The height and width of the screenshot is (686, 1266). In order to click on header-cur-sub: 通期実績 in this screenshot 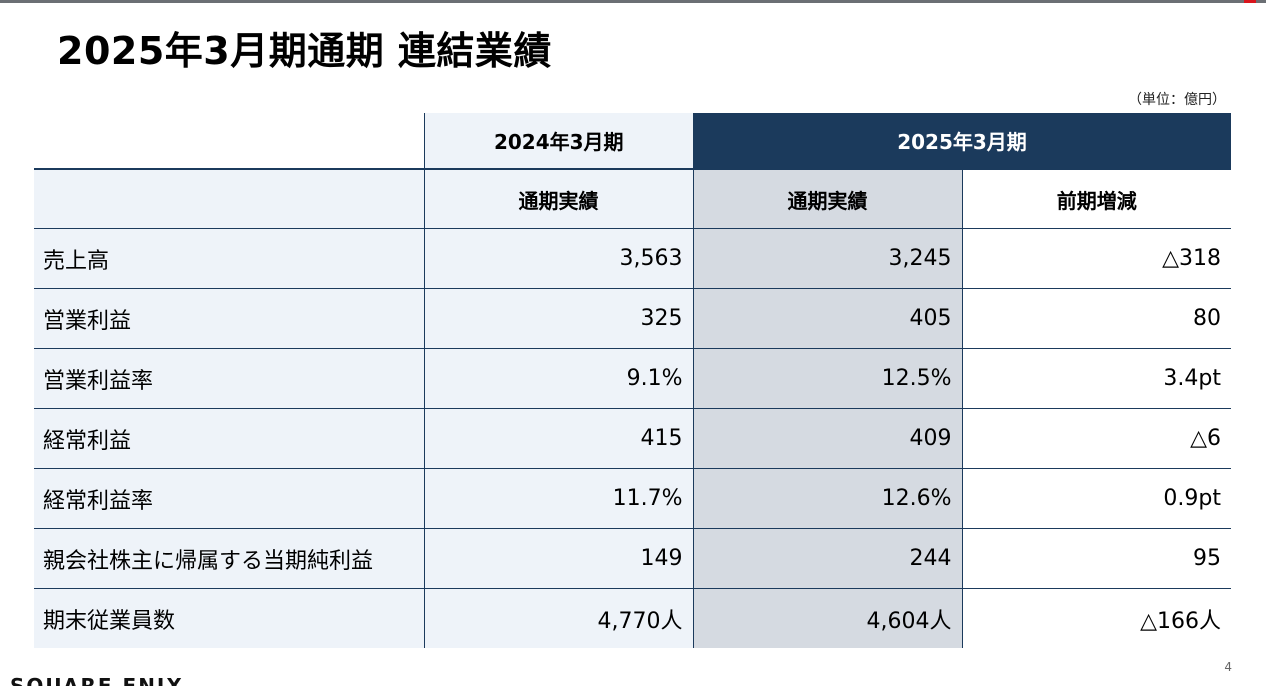, I will do `click(827, 198)`.